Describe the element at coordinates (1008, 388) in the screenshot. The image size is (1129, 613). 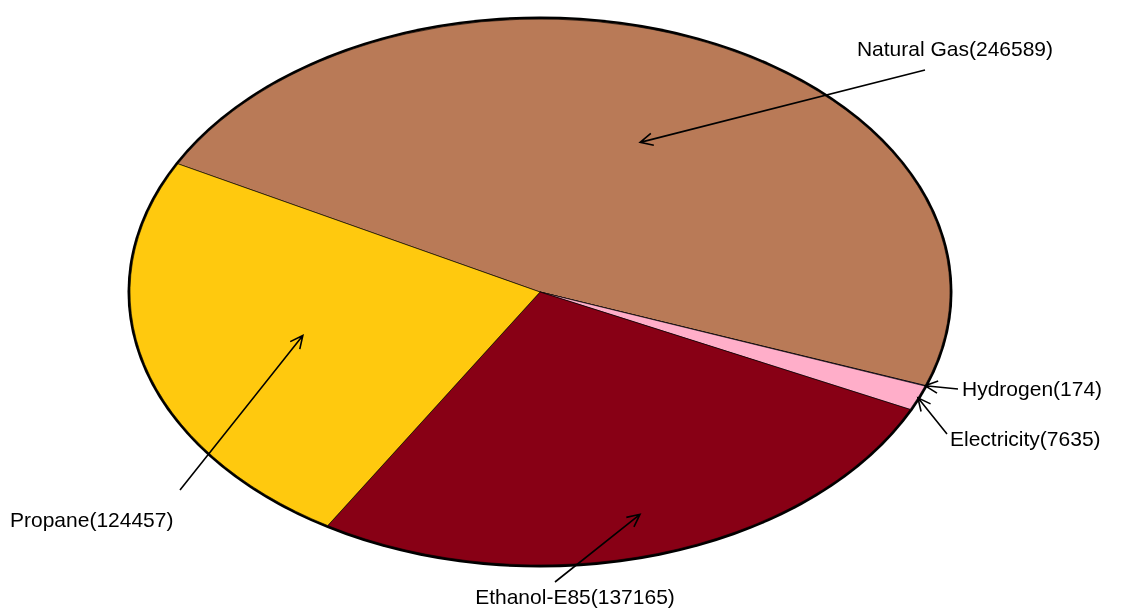
I see `legend-label: Hydrogen` at that location.